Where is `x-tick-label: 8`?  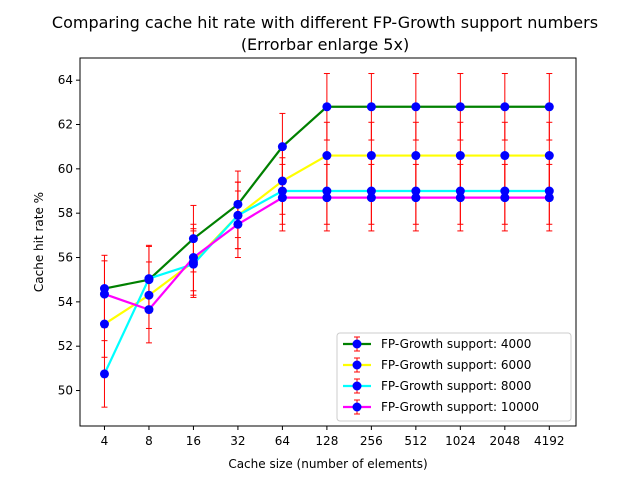
x-tick-label: 8 is located at coordinates (149, 441).